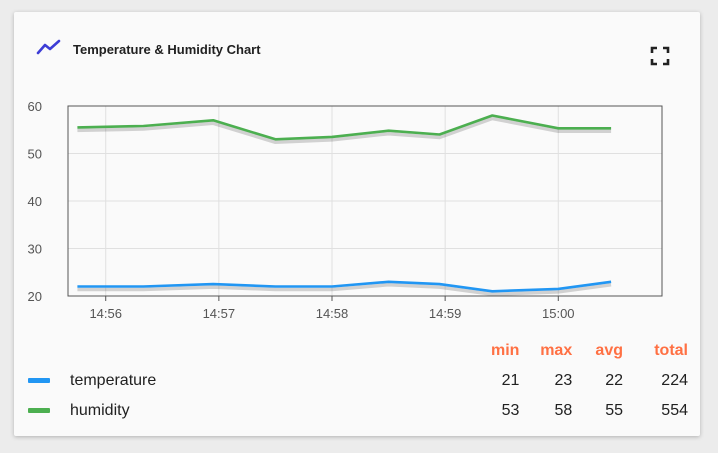 The image size is (718, 453). What do you see at coordinates (556, 350) in the screenshot?
I see `legend-header-max: max` at bounding box center [556, 350].